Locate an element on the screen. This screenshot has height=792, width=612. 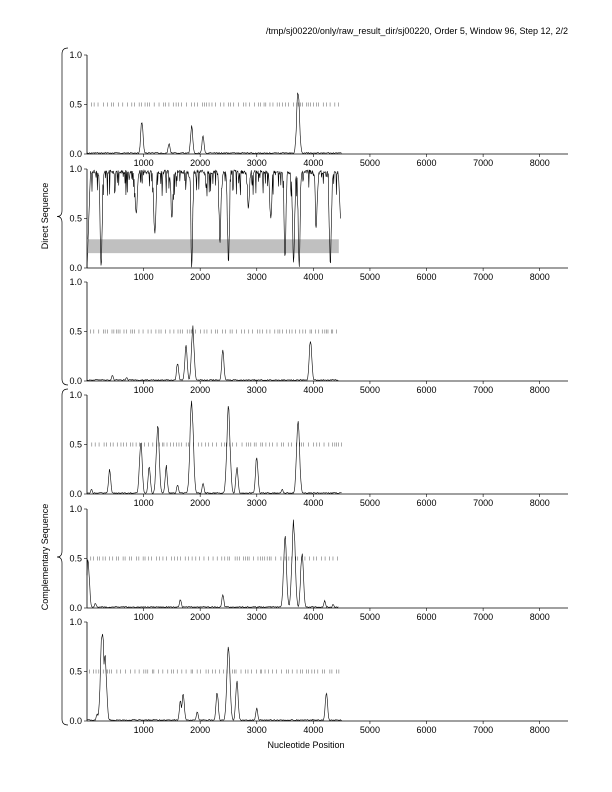
shaded-band is located at coordinates (213, 246).